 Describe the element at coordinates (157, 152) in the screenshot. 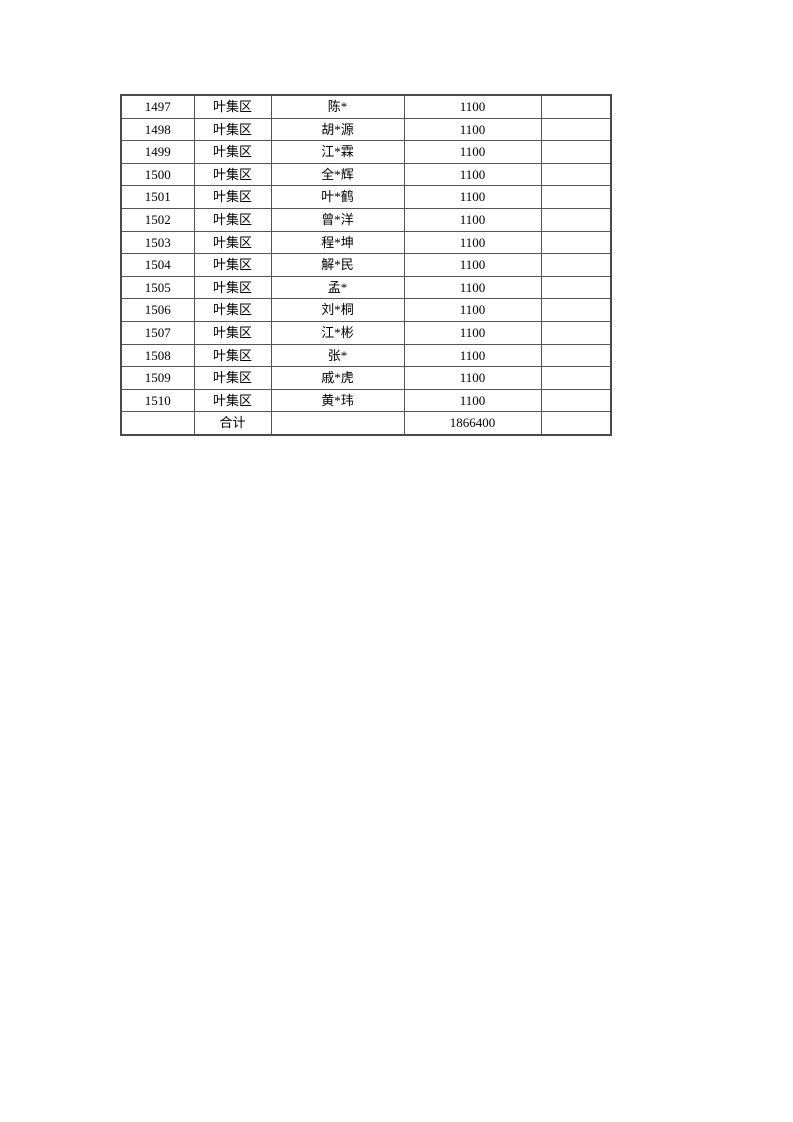

I see `row-number-cell: 1499` at that location.